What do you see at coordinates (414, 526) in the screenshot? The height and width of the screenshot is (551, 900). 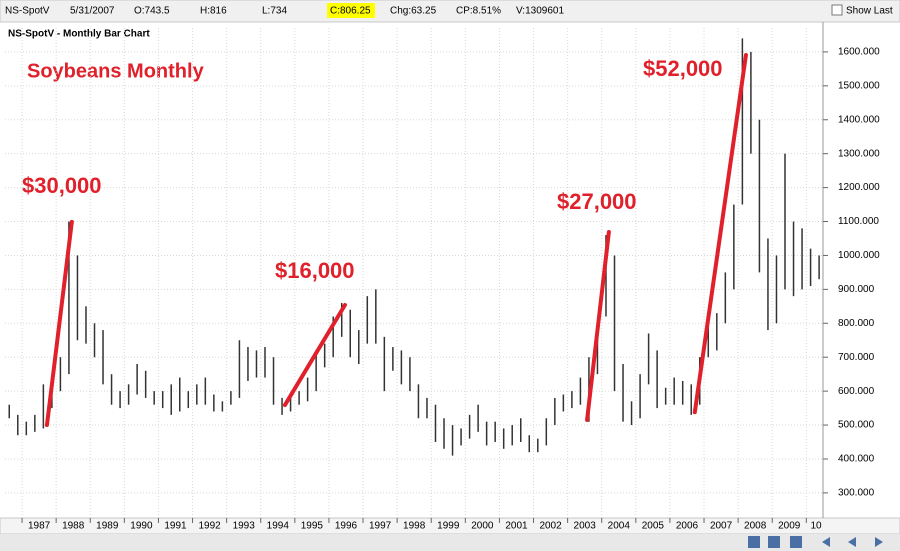 I see `x-tick-label: 1998` at bounding box center [414, 526].